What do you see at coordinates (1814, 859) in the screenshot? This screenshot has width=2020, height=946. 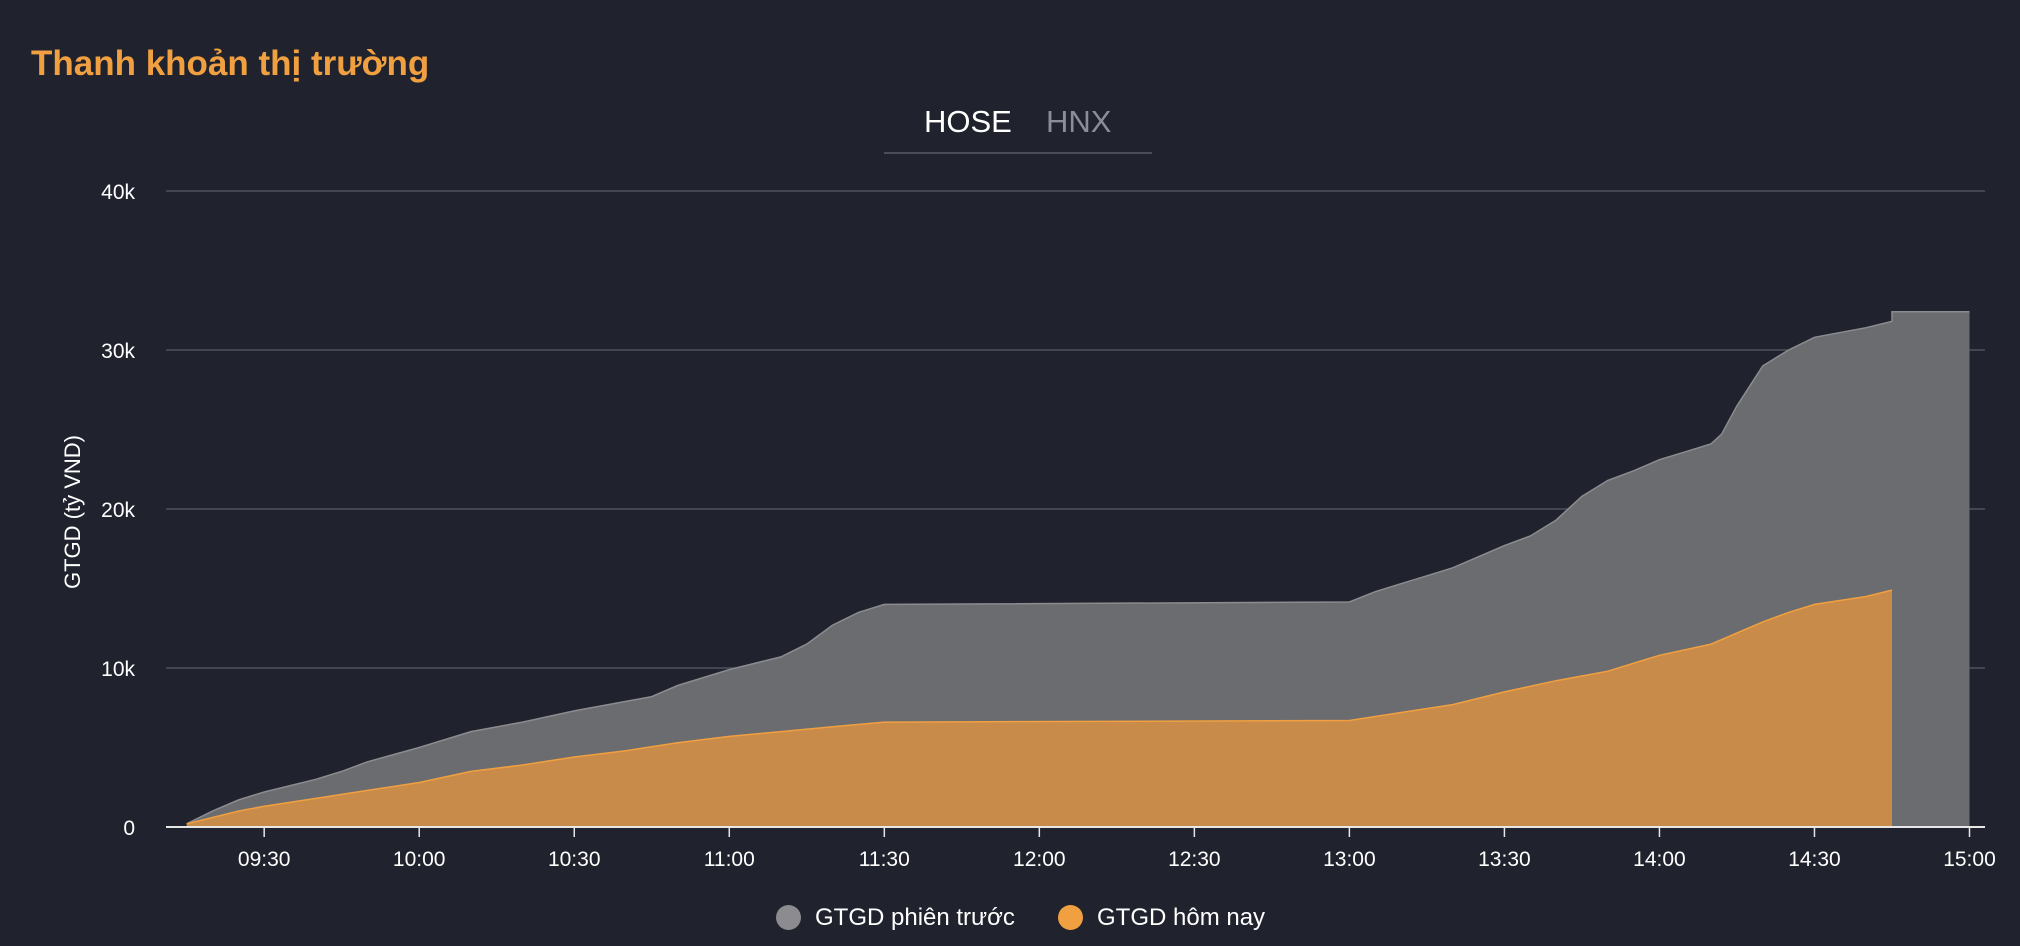 I see `x-tick-label: 14:30` at bounding box center [1814, 859].